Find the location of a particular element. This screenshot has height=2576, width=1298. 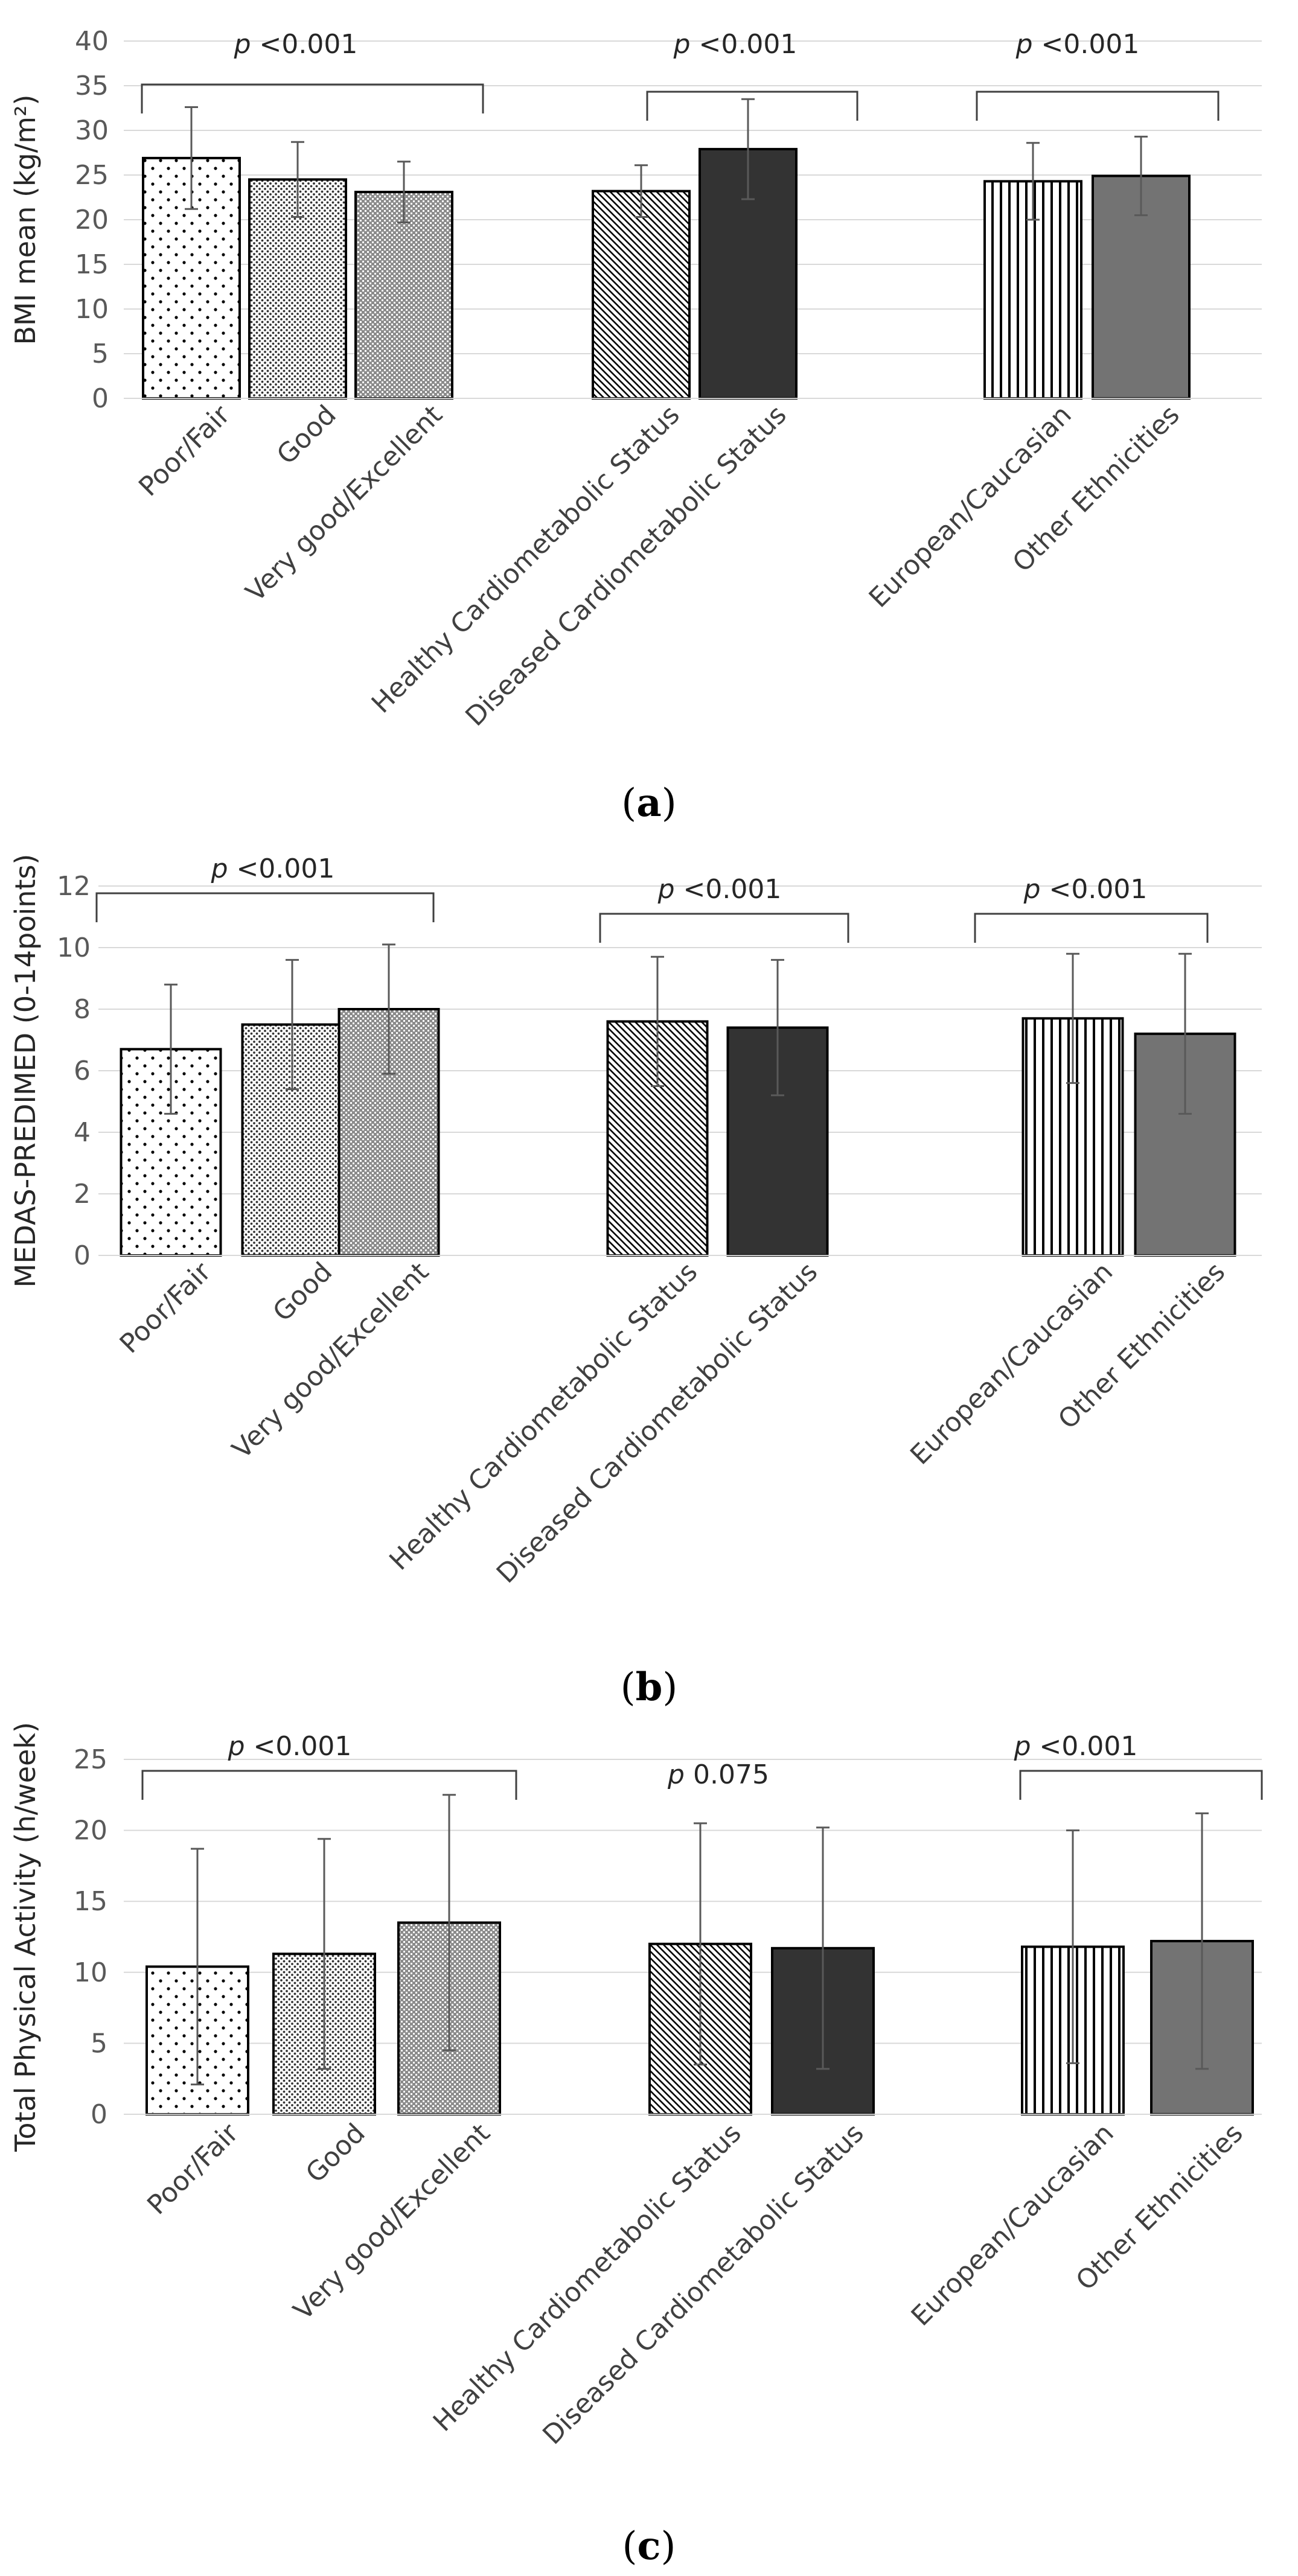

y-axis-title: BMI mean (kg/m²) is located at coordinates (25, 220).